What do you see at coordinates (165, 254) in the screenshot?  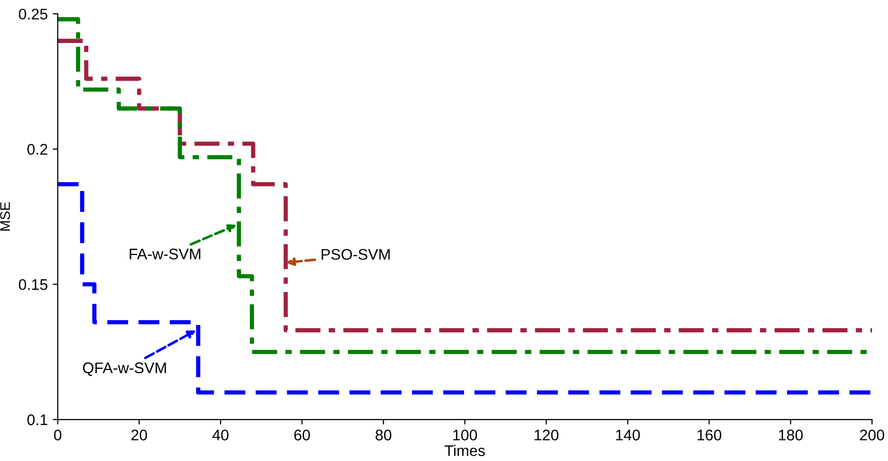 I see `annotation: FA-w-SVM` at bounding box center [165, 254].